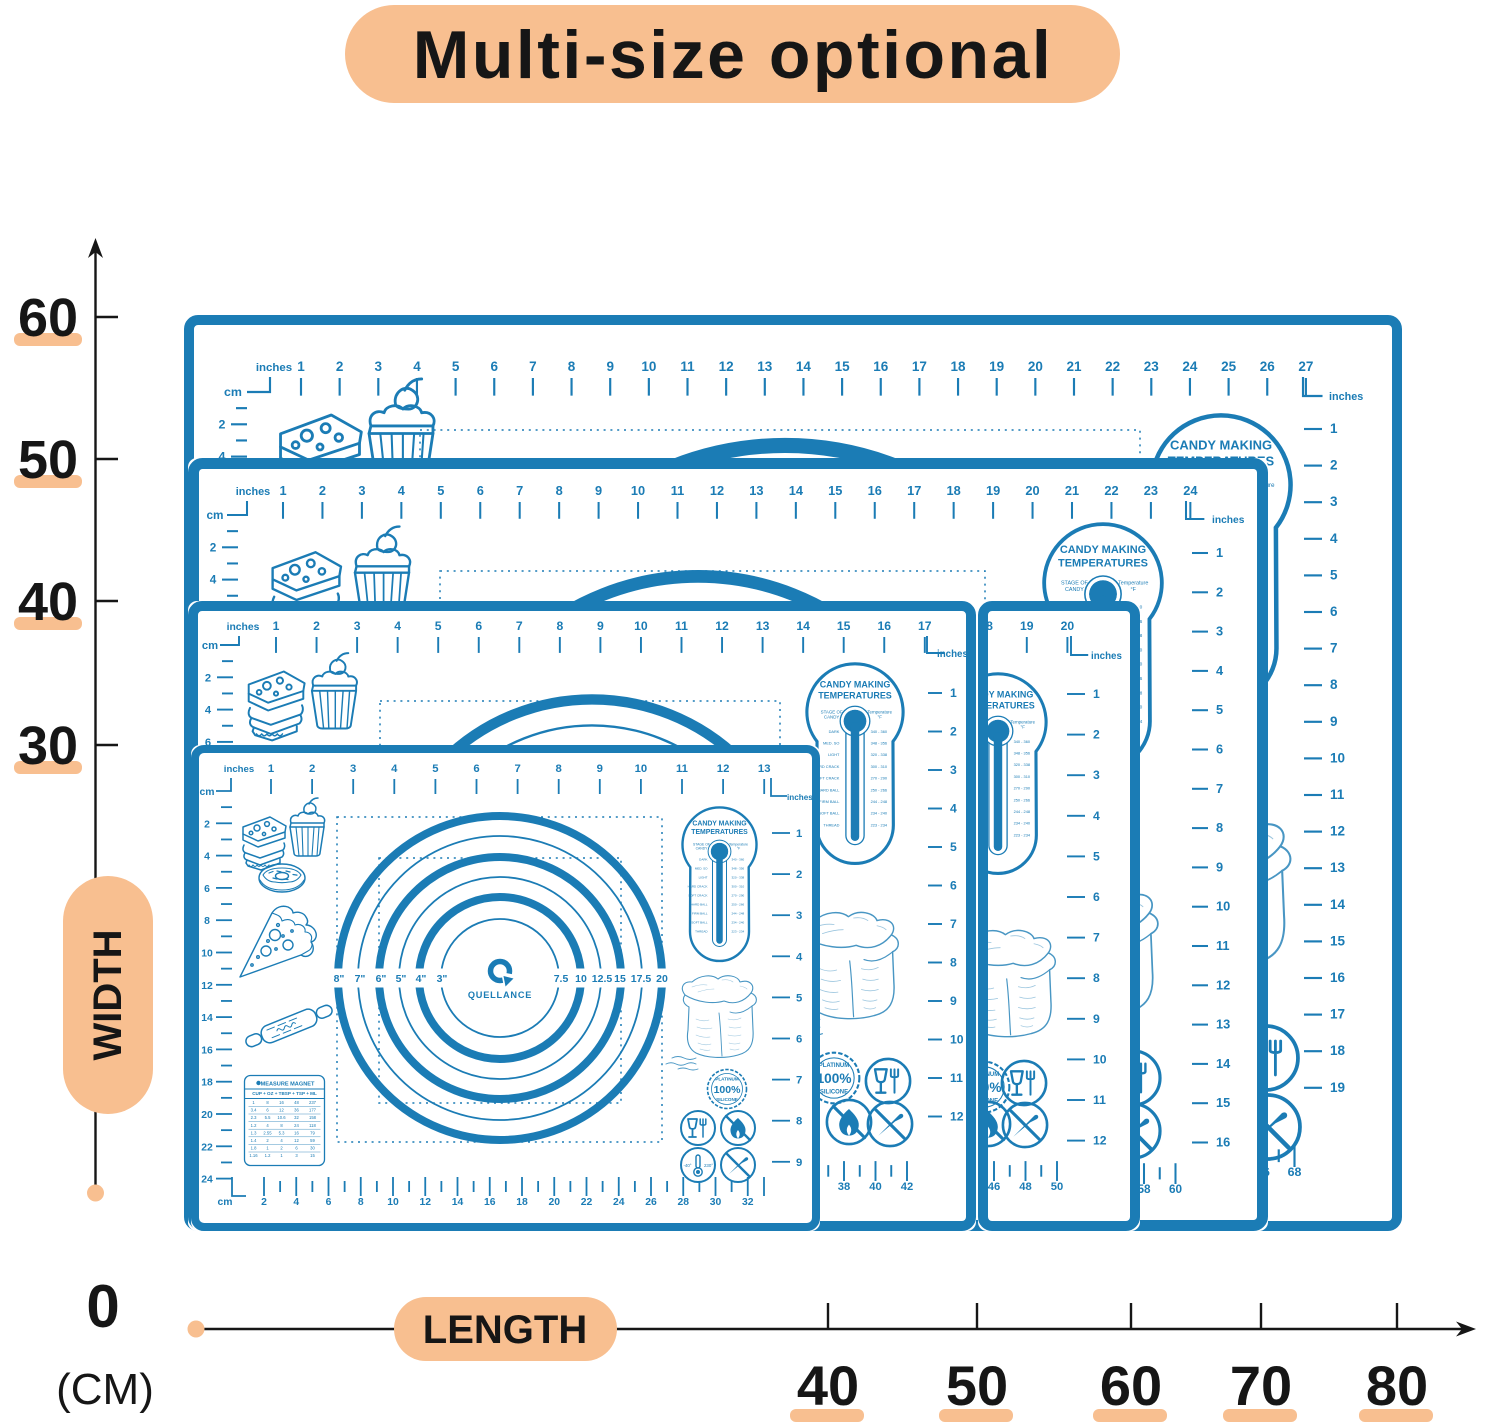  What do you see at coordinates (105, 1389) in the screenshot?
I see `svg-text: (CM)` at bounding box center [105, 1389].